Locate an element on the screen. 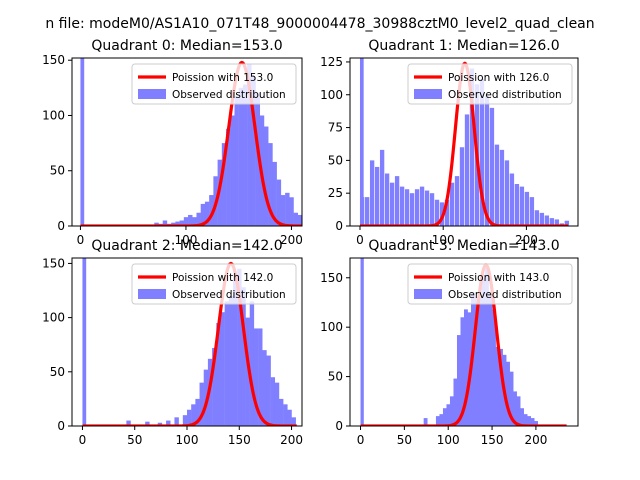 This screenshot has height=480, width=640. poisson-curve is located at coordinates (190, 143).